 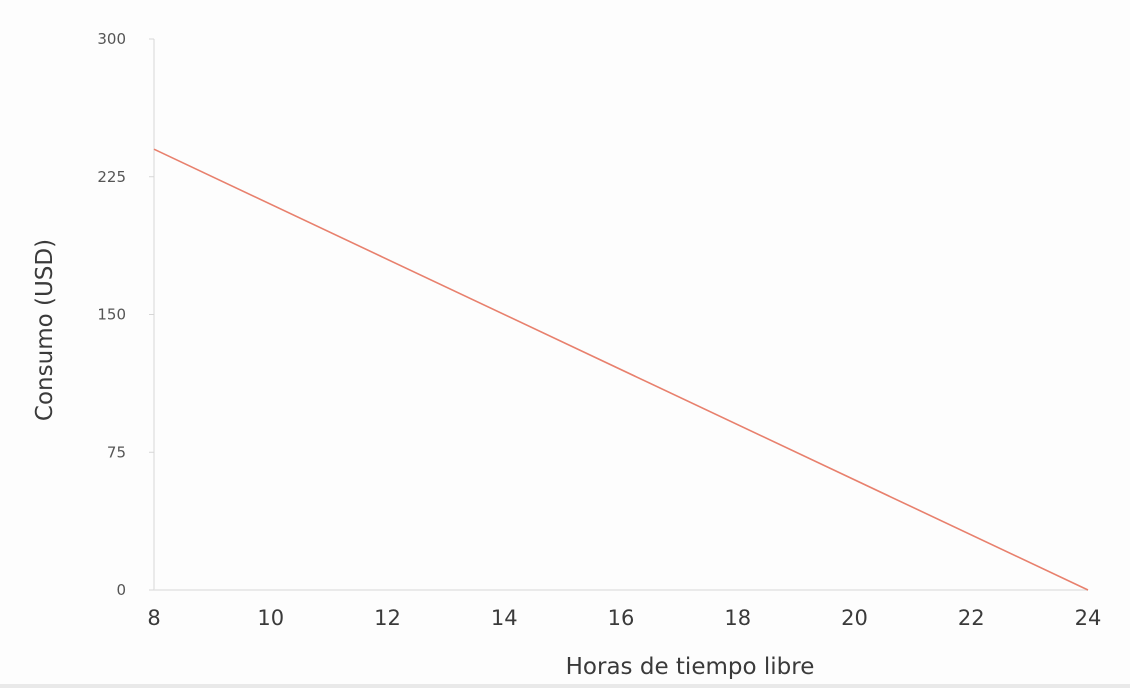 What do you see at coordinates (111, 39) in the screenshot?
I see `y-tick-label: 300` at bounding box center [111, 39].